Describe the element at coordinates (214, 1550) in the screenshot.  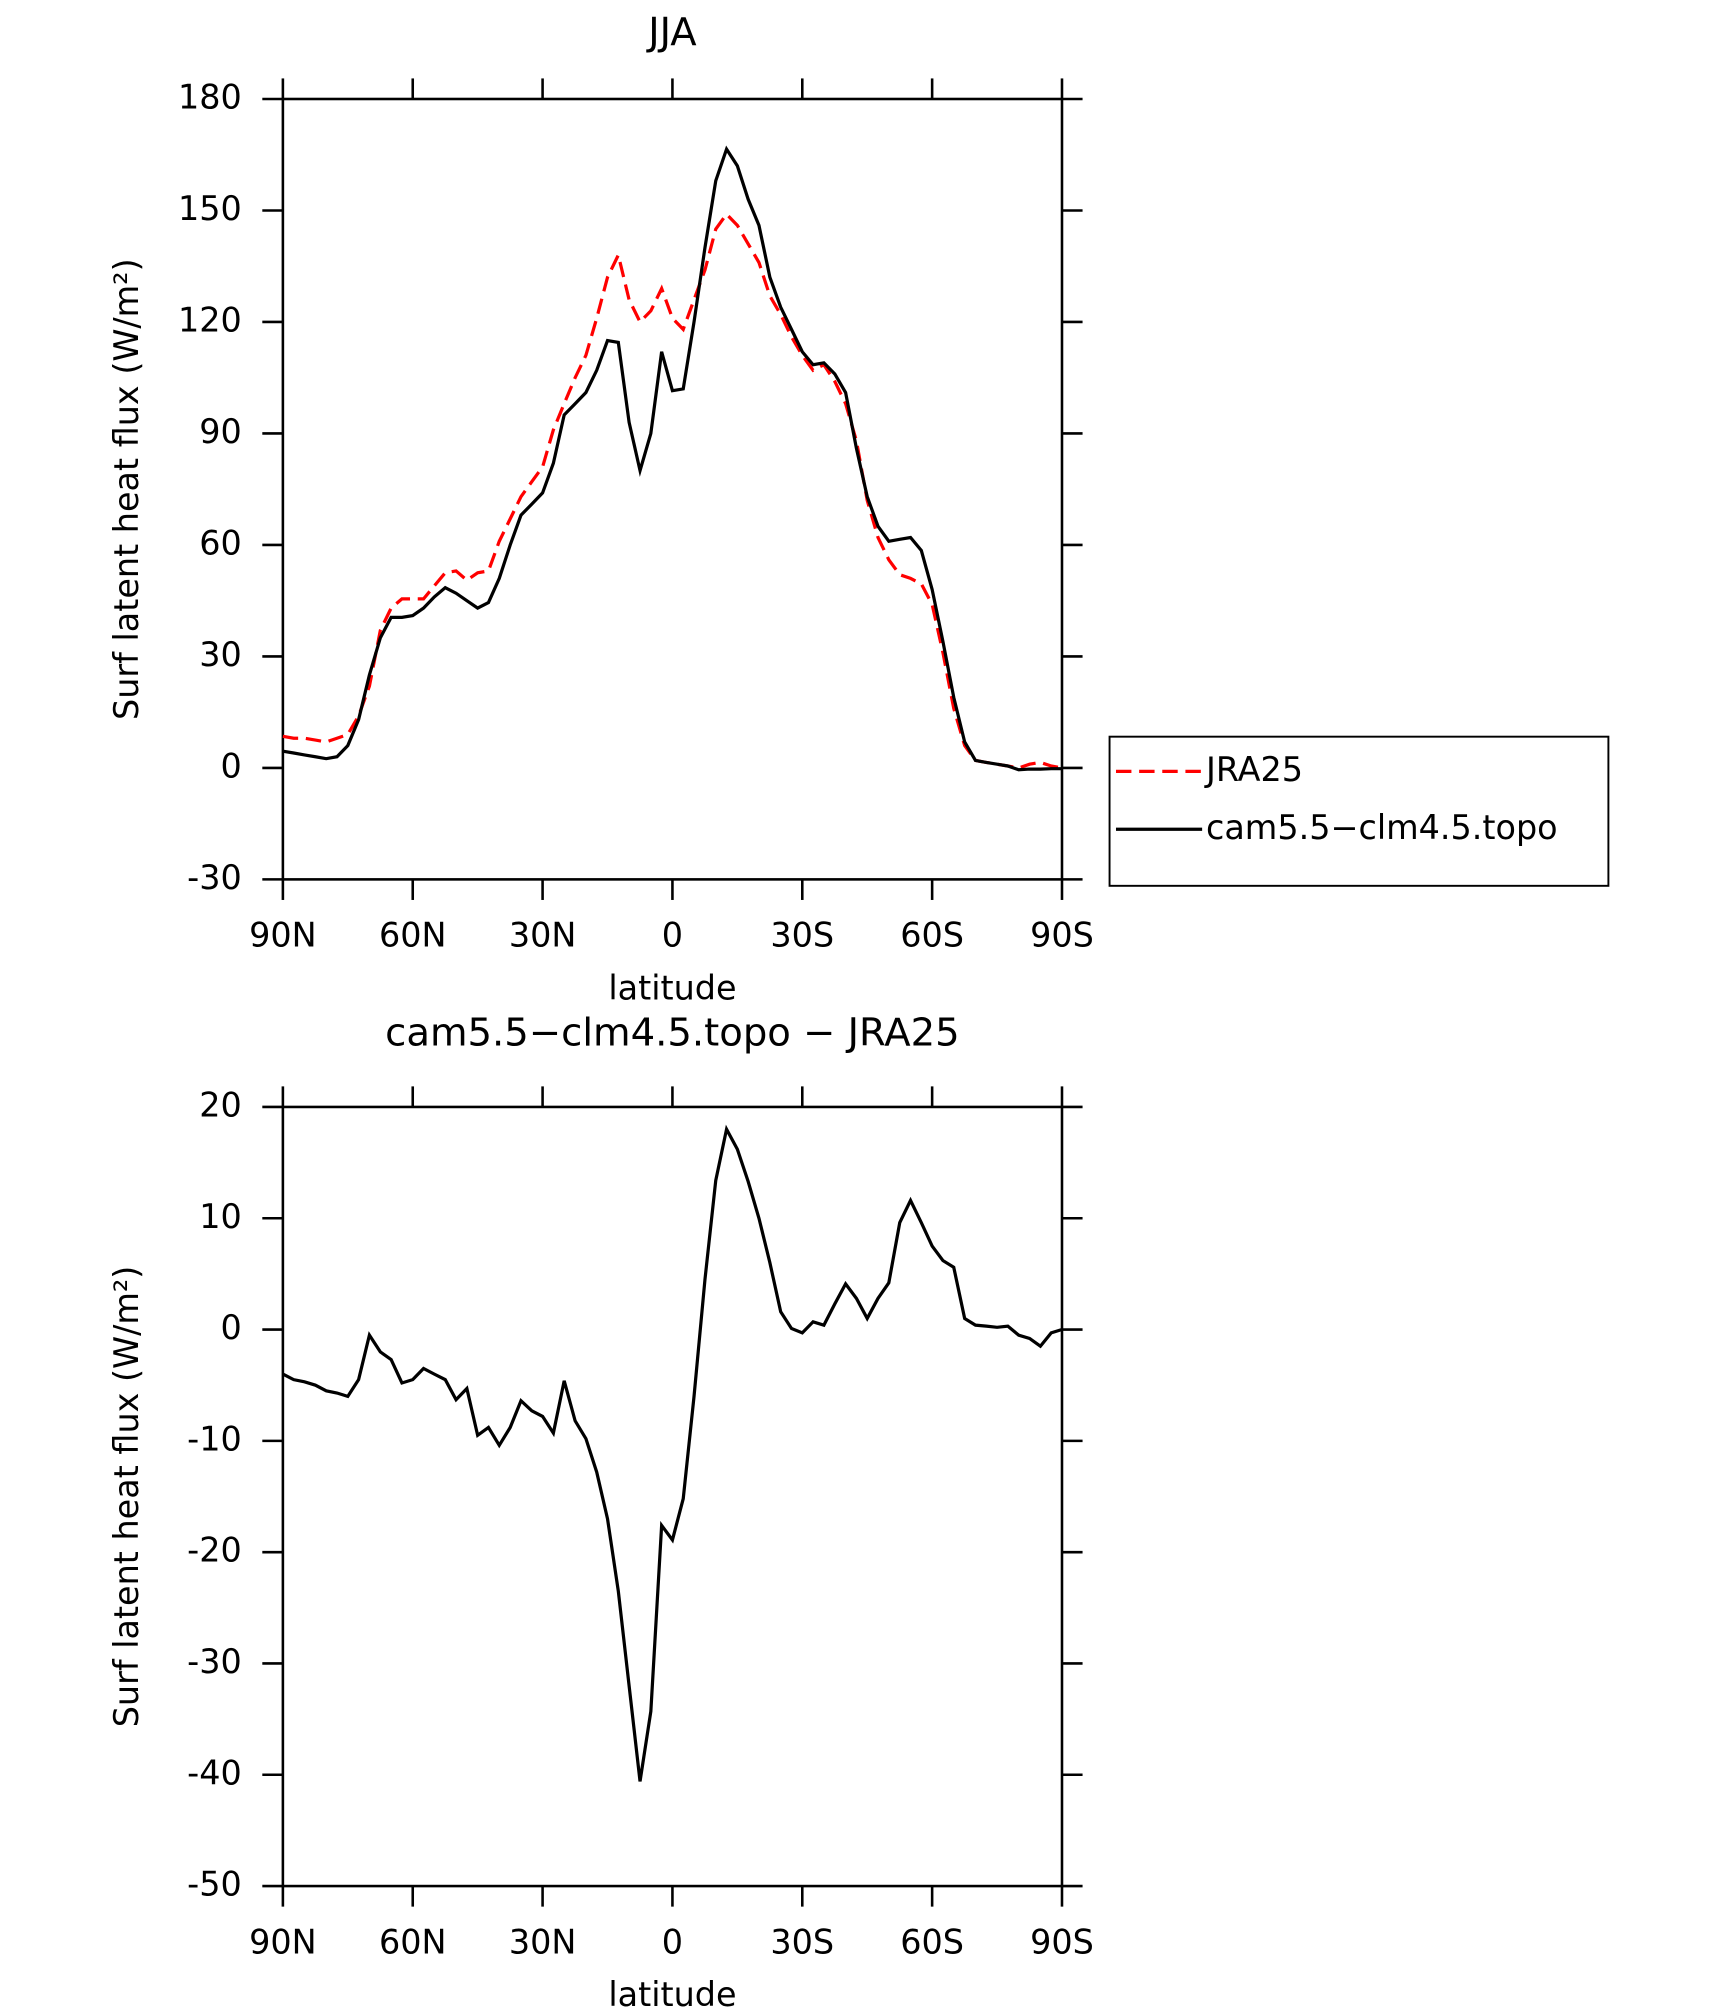
I see `y-tick-label: -20` at that location.